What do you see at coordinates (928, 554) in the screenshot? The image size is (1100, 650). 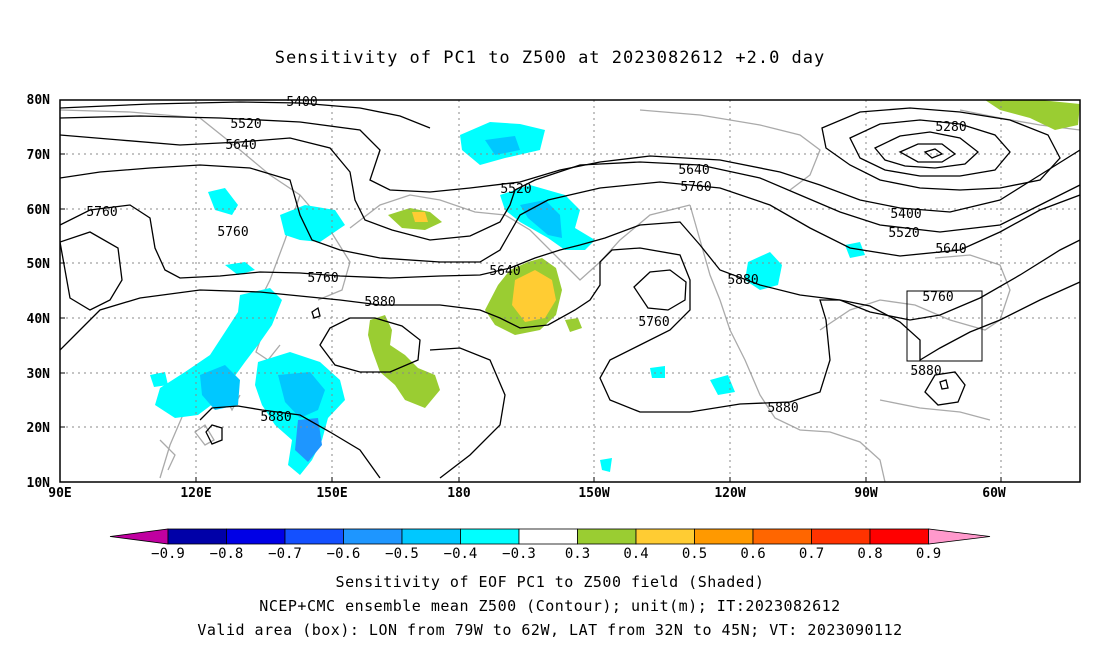 I see `colorbar-label: 0.9` at bounding box center [928, 554].